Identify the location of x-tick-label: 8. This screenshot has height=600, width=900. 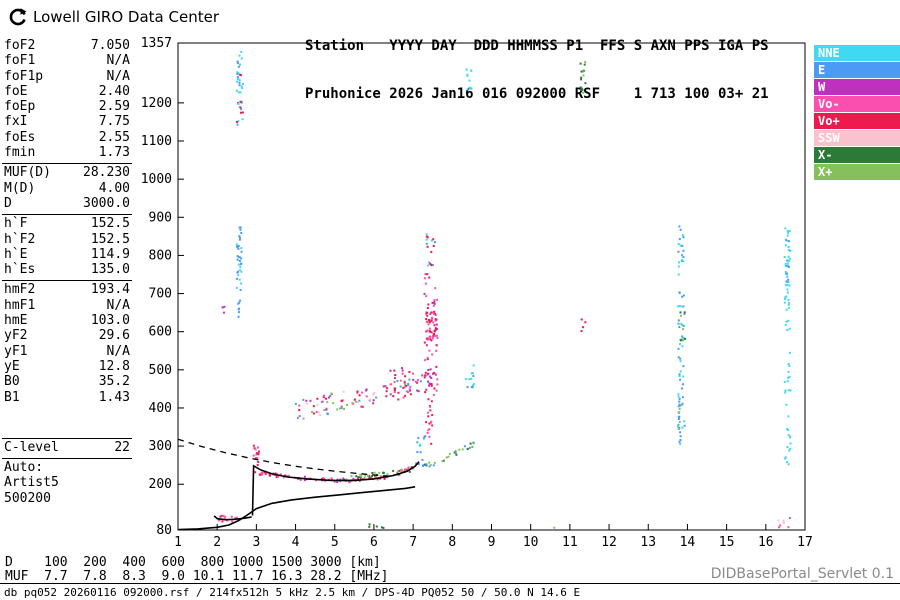
(452, 542).